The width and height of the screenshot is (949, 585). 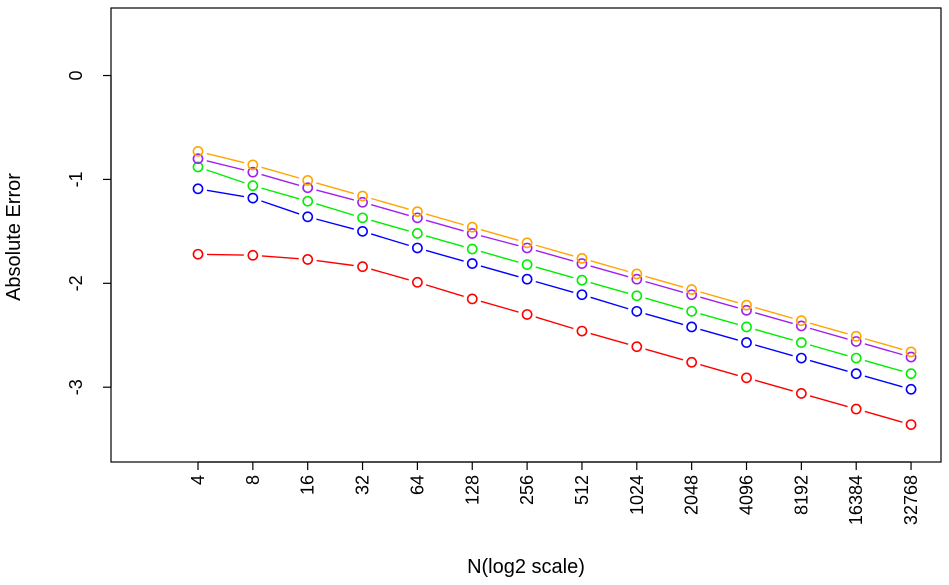 I want to click on x-tick-label: 256, so click(x=527, y=490).